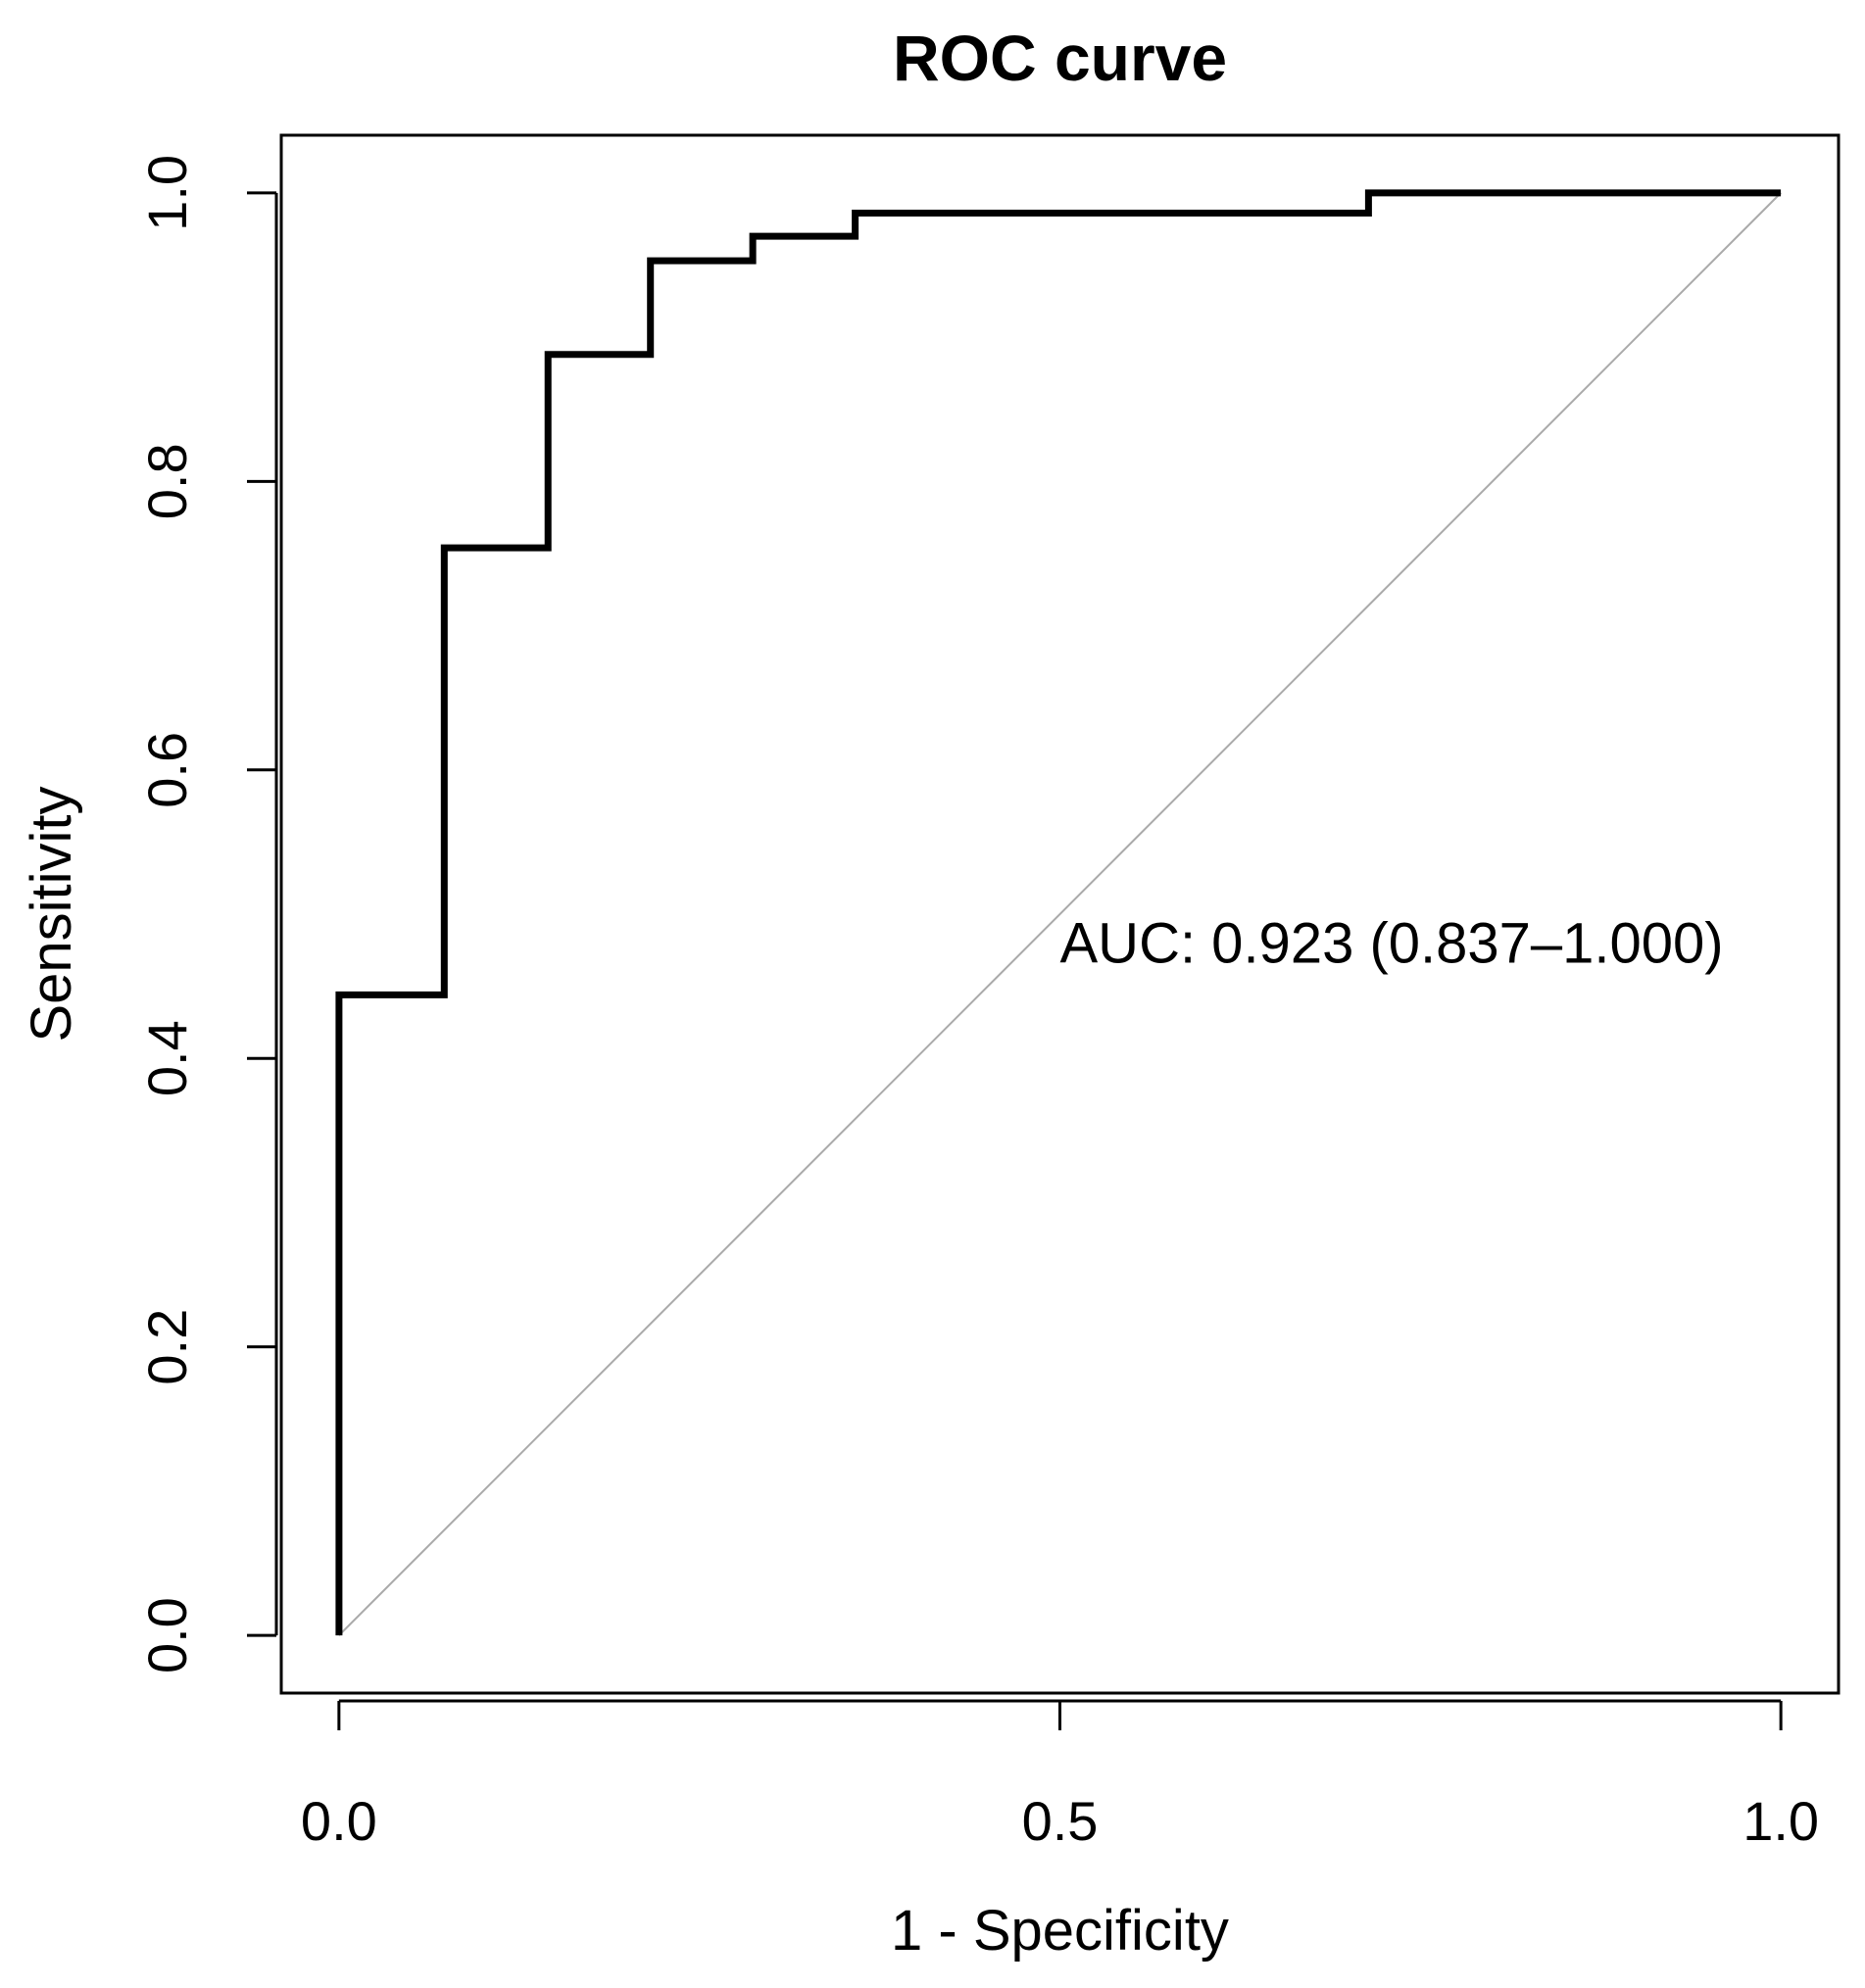 The image size is (1865, 1988). Describe the element at coordinates (167, 1635) in the screenshot. I see `y-tick-label: 0.0` at that location.